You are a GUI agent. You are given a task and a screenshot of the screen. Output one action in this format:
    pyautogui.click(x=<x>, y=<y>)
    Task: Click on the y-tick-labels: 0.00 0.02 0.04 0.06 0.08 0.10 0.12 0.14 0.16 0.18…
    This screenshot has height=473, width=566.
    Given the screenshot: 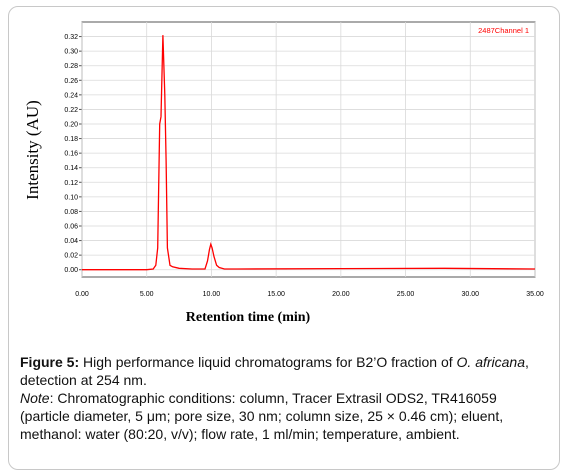 What is the action you would take?
    pyautogui.click(x=71, y=154)
    